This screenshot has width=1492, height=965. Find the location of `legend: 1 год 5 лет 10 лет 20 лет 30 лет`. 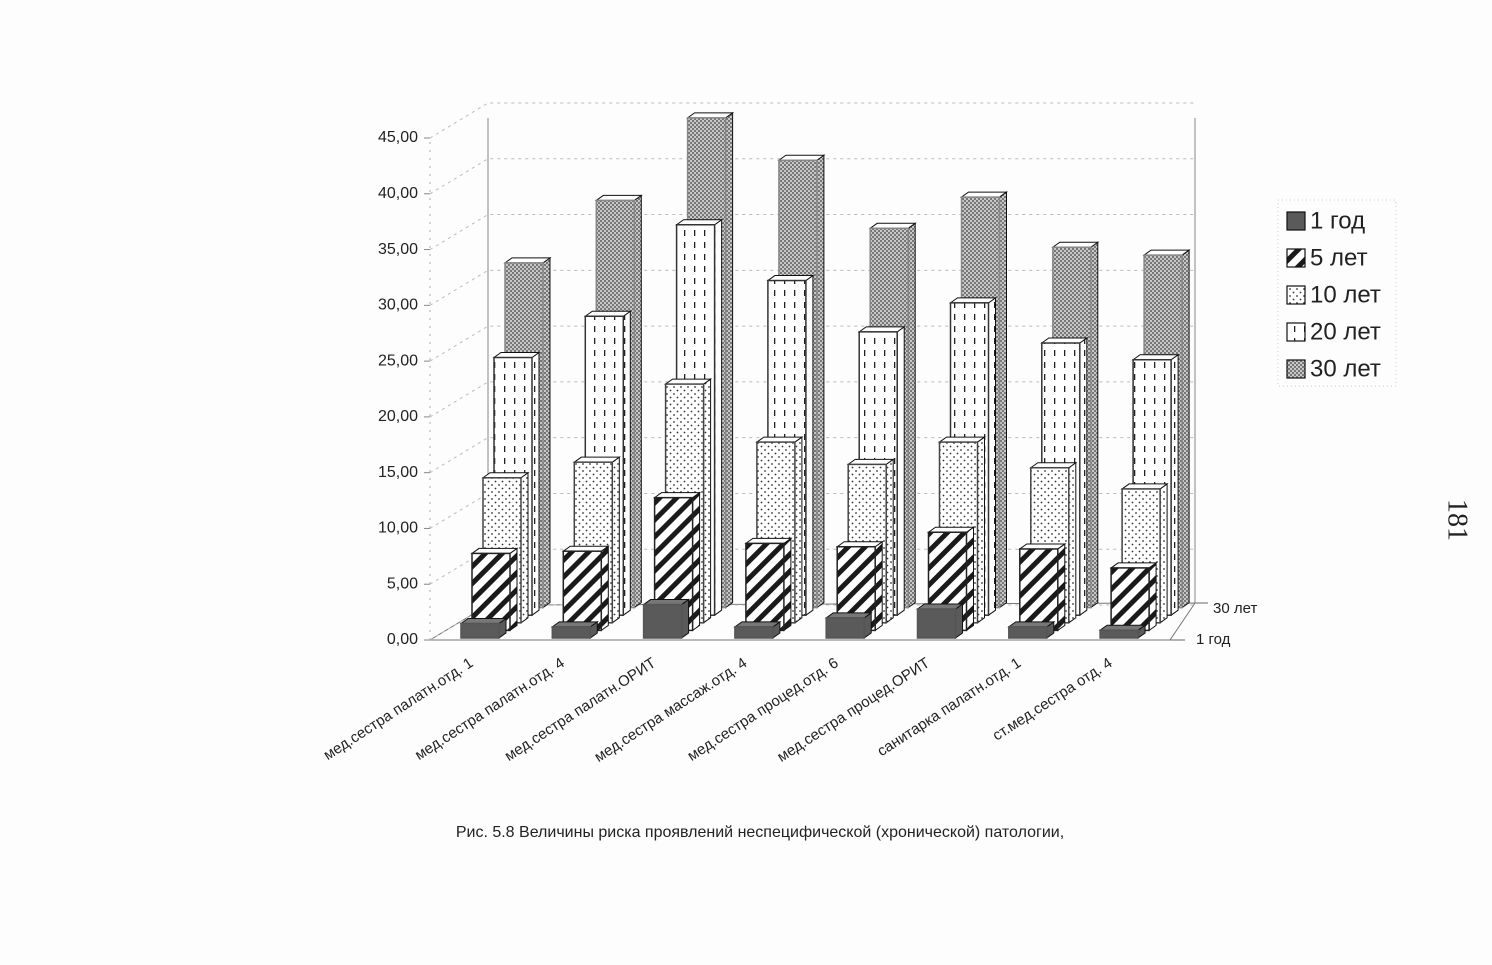

legend: 1 год 5 лет 10 лет 20 лет 30 лет is located at coordinates (1333, 294).